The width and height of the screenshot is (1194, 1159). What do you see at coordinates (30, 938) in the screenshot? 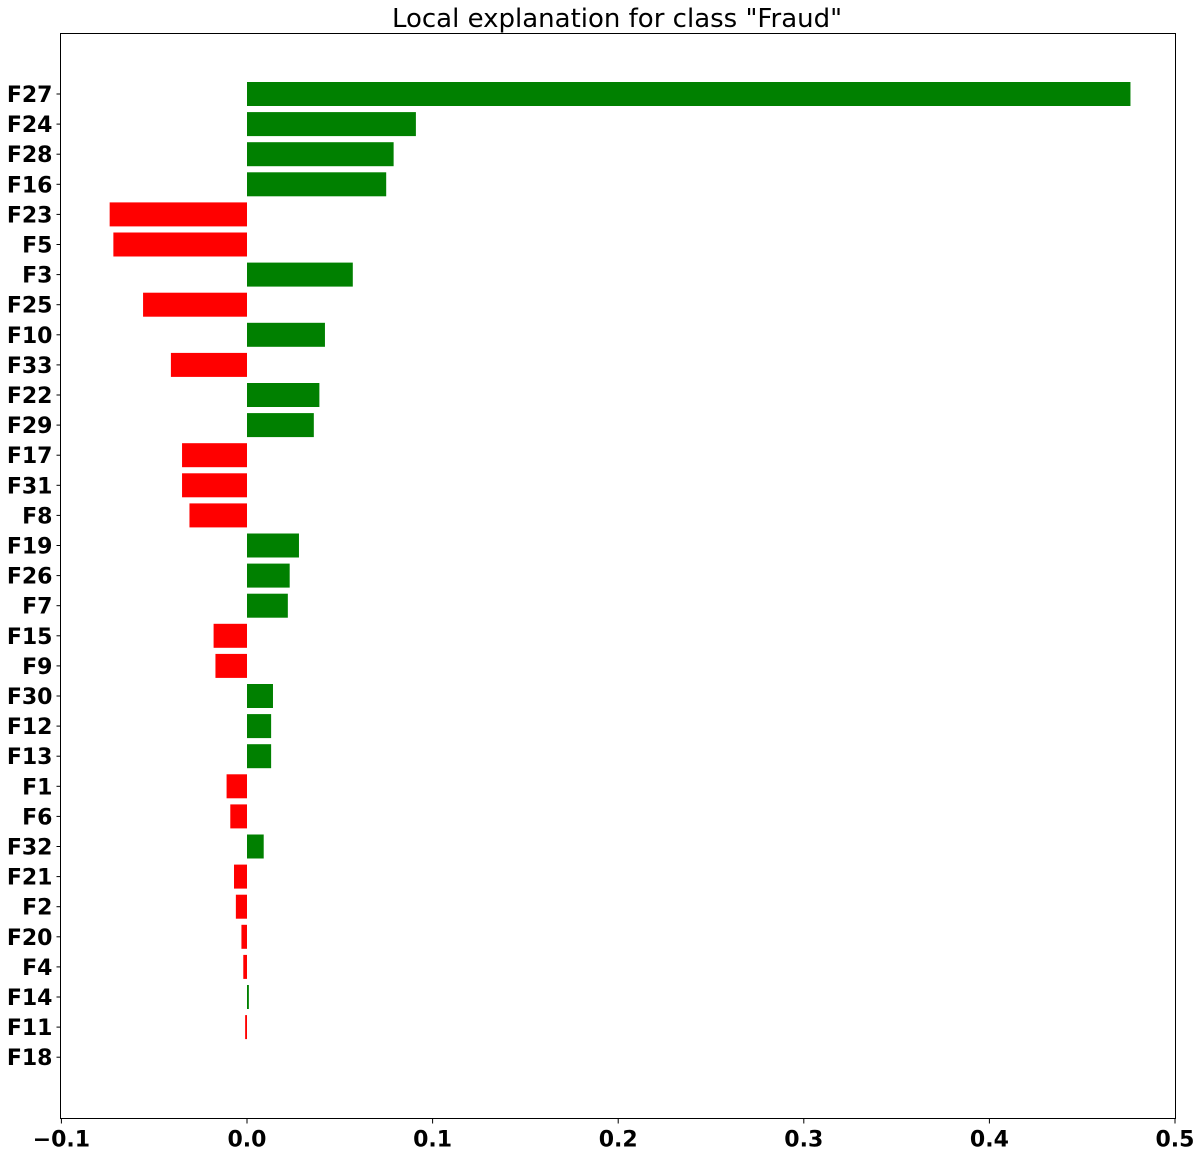
I see `y-tick-label-f20: F20` at bounding box center [30, 938].